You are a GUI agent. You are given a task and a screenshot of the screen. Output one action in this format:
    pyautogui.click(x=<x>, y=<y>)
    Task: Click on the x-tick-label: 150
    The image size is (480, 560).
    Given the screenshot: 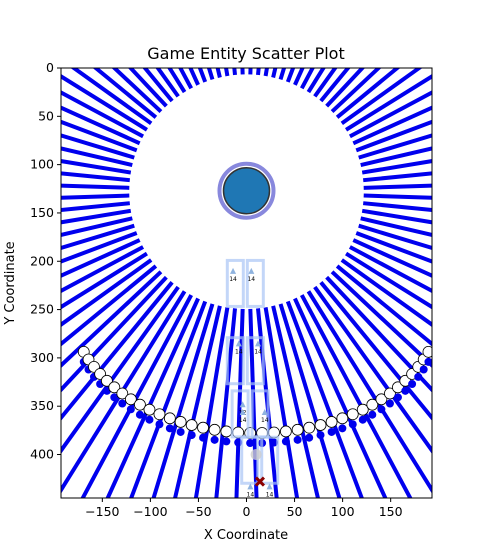 What is the action you would take?
    pyautogui.click(x=391, y=511)
    